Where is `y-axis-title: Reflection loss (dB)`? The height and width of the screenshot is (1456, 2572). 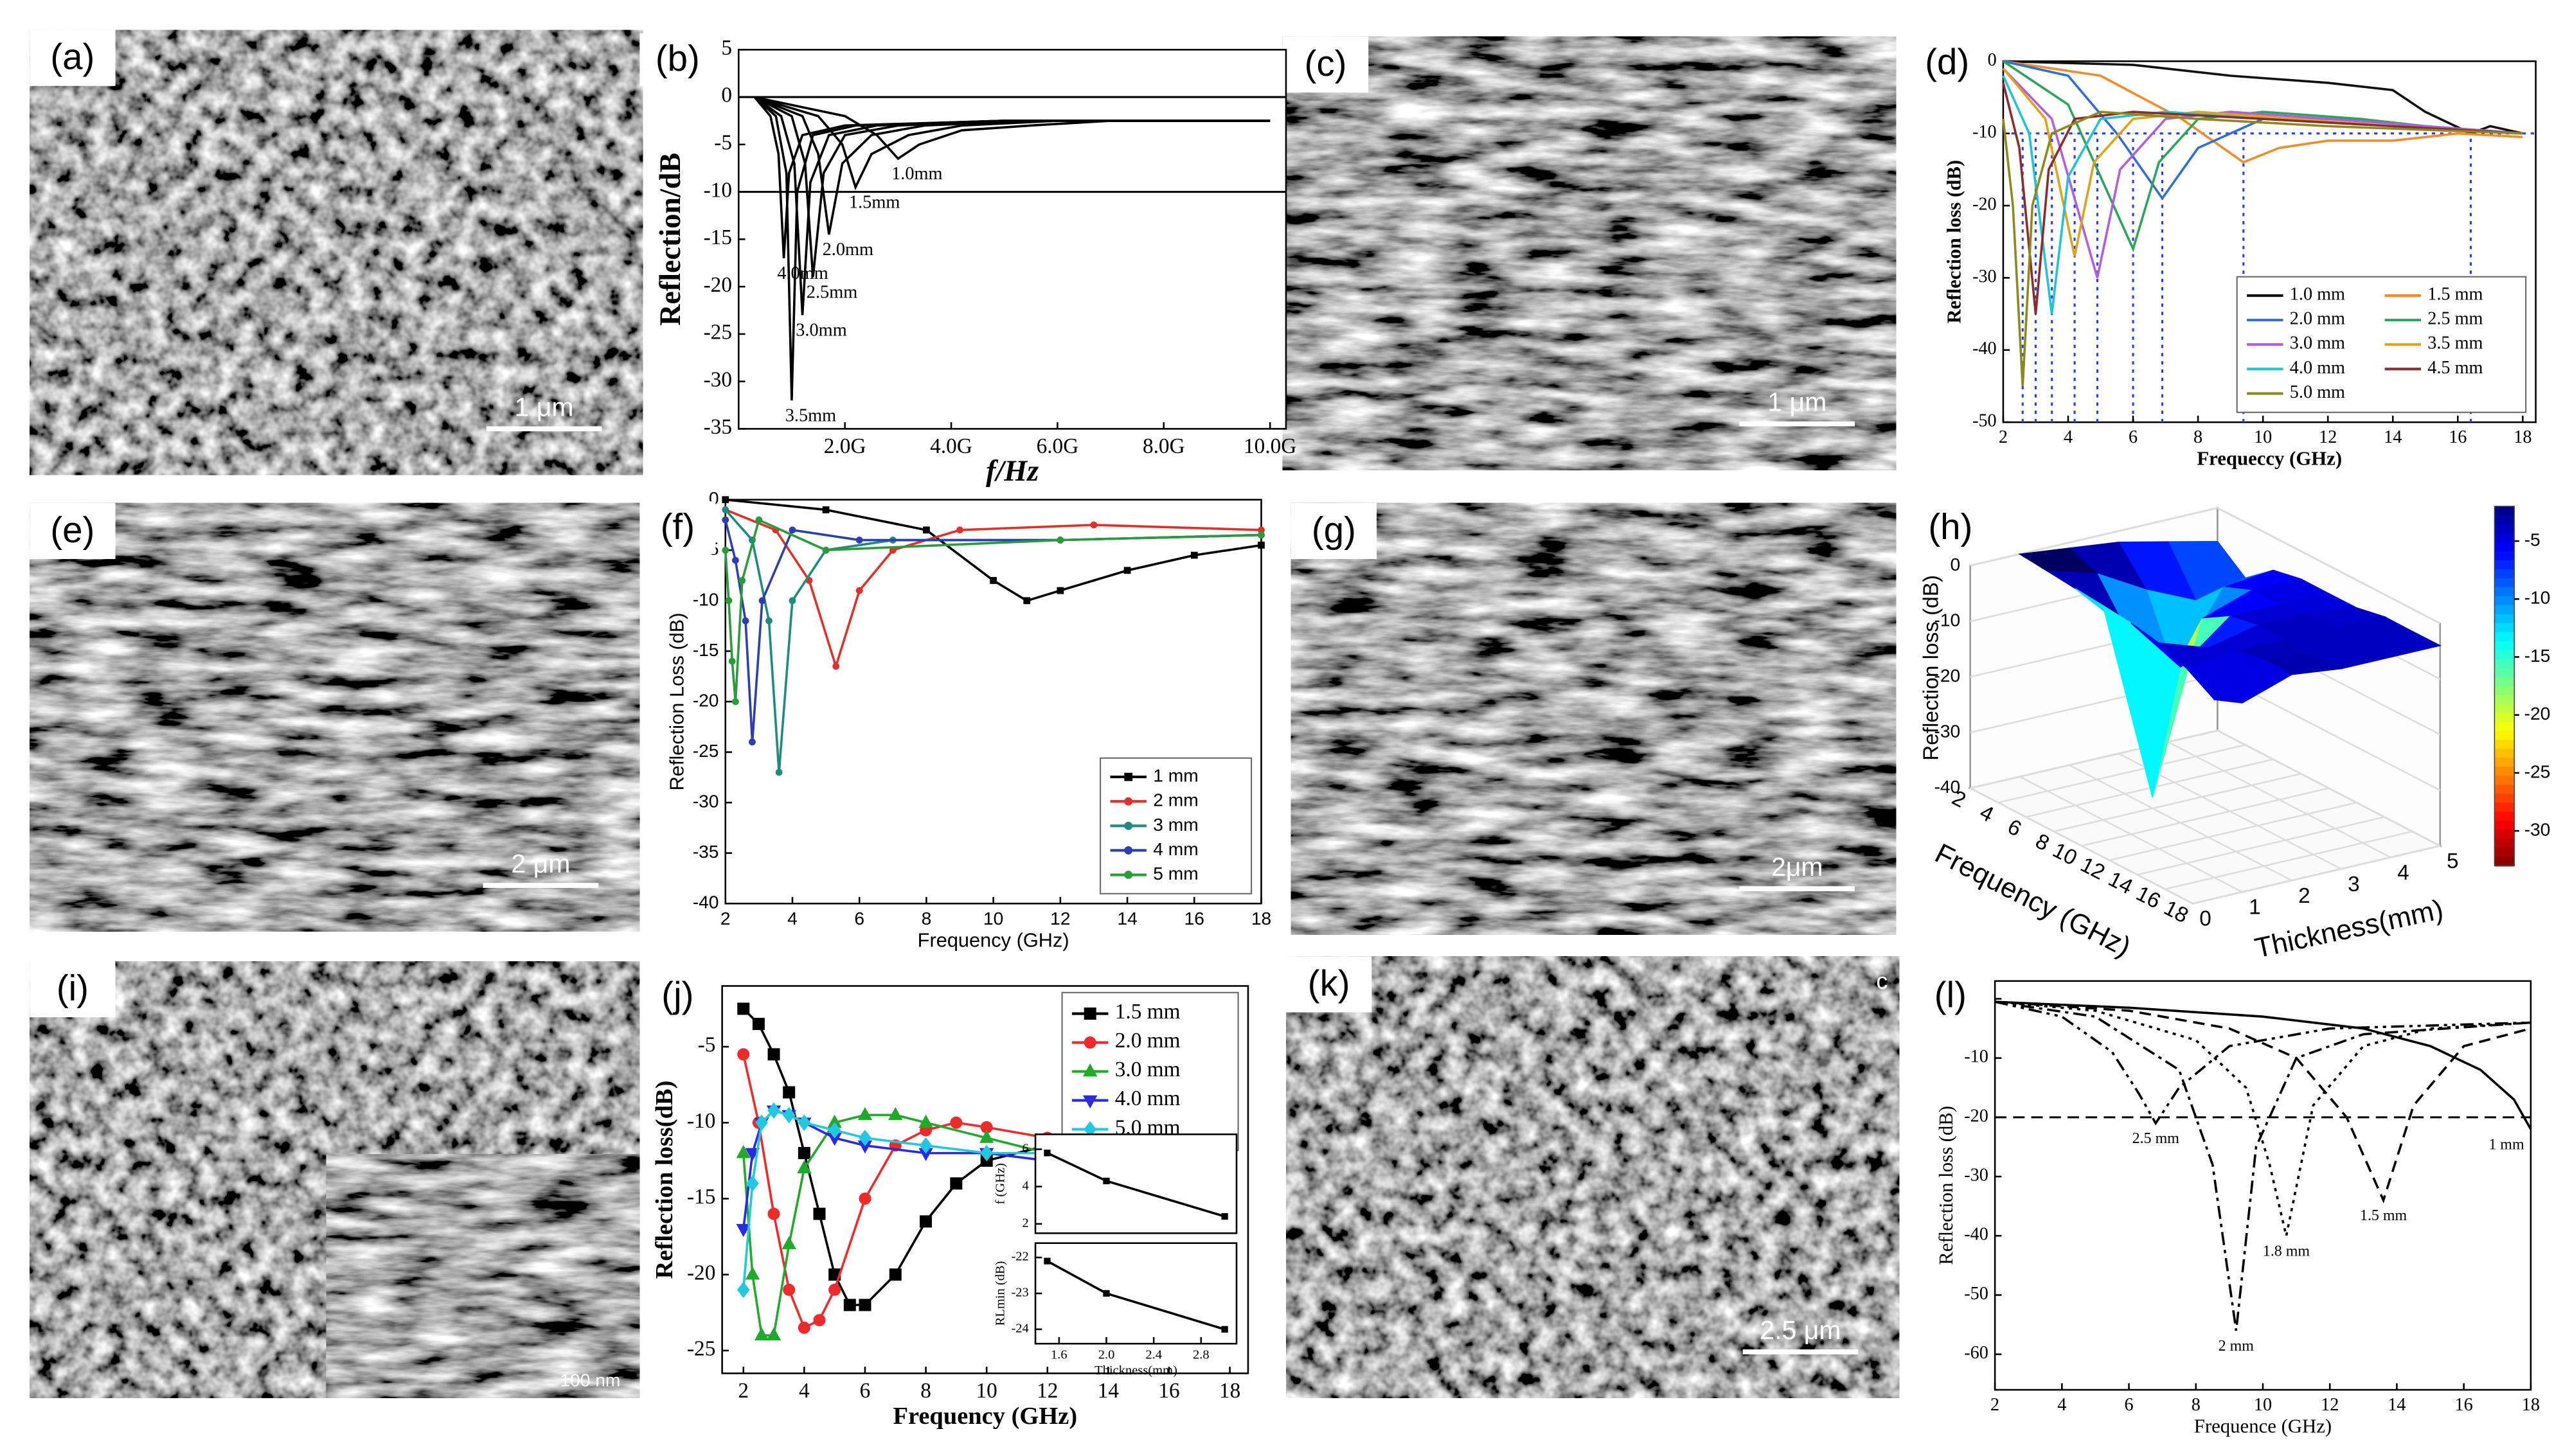 y-axis-title: Reflection loss (dB) is located at coordinates (1954, 242).